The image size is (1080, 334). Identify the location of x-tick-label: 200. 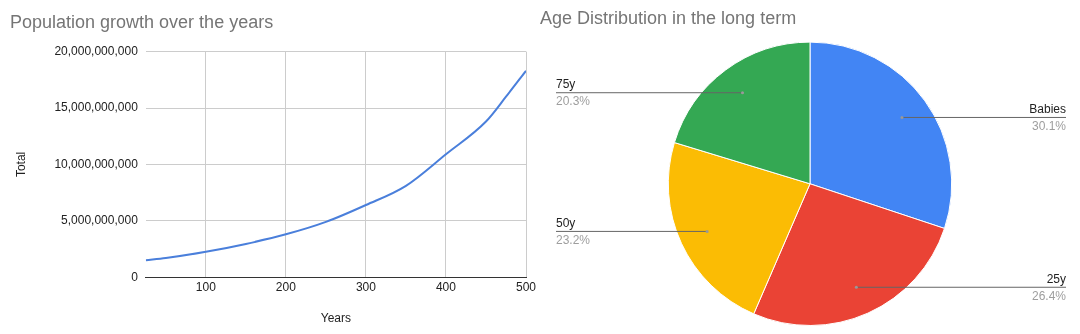
(286, 286).